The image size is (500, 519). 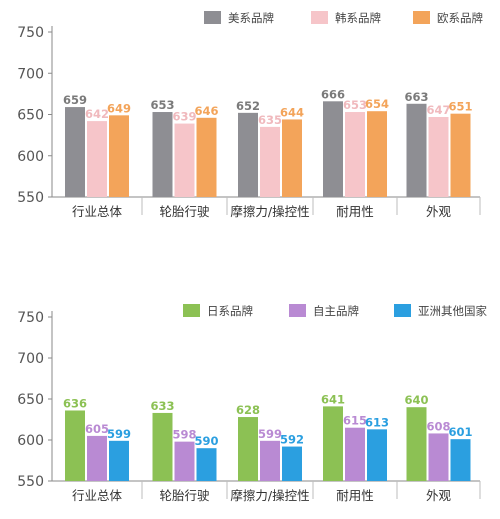 What do you see at coordinates (377, 422) in the screenshot?
I see `bar-value-label: 613` at bounding box center [377, 422].